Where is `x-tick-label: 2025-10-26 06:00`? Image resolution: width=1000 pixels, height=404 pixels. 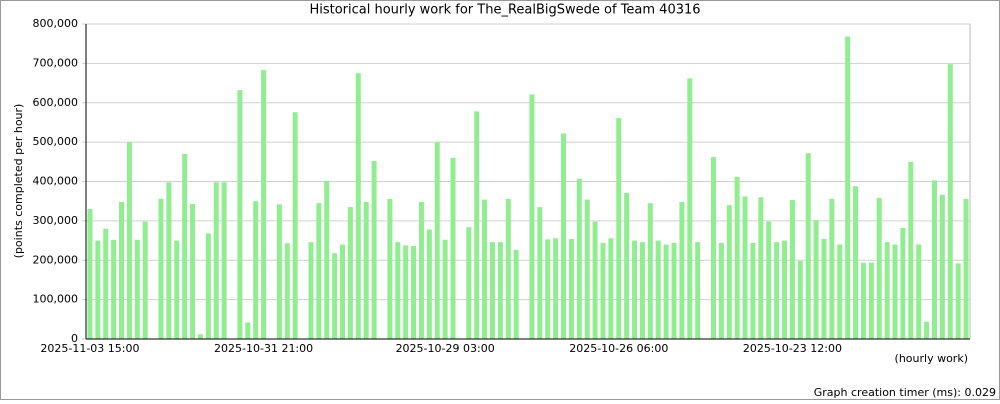 x-tick-label: 2025-10-26 06:00 is located at coordinates (618, 348).